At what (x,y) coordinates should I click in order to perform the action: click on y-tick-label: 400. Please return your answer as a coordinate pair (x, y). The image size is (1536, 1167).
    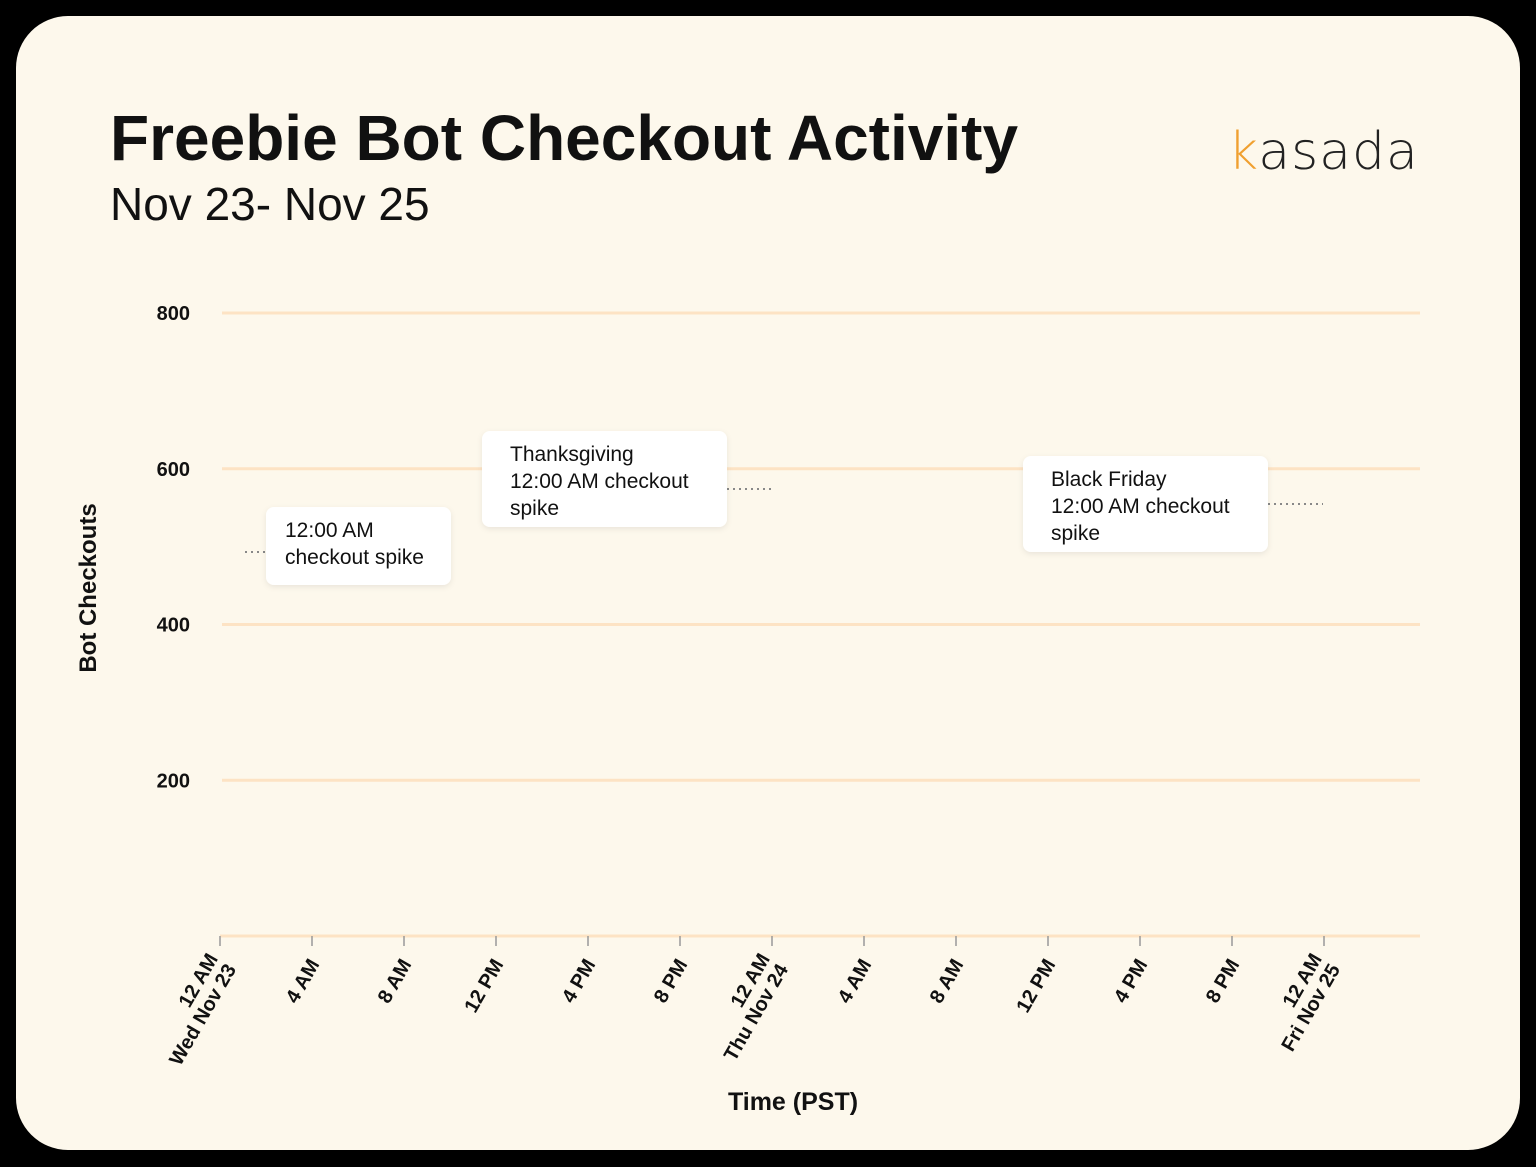
    Looking at the image, I should click on (173, 626).